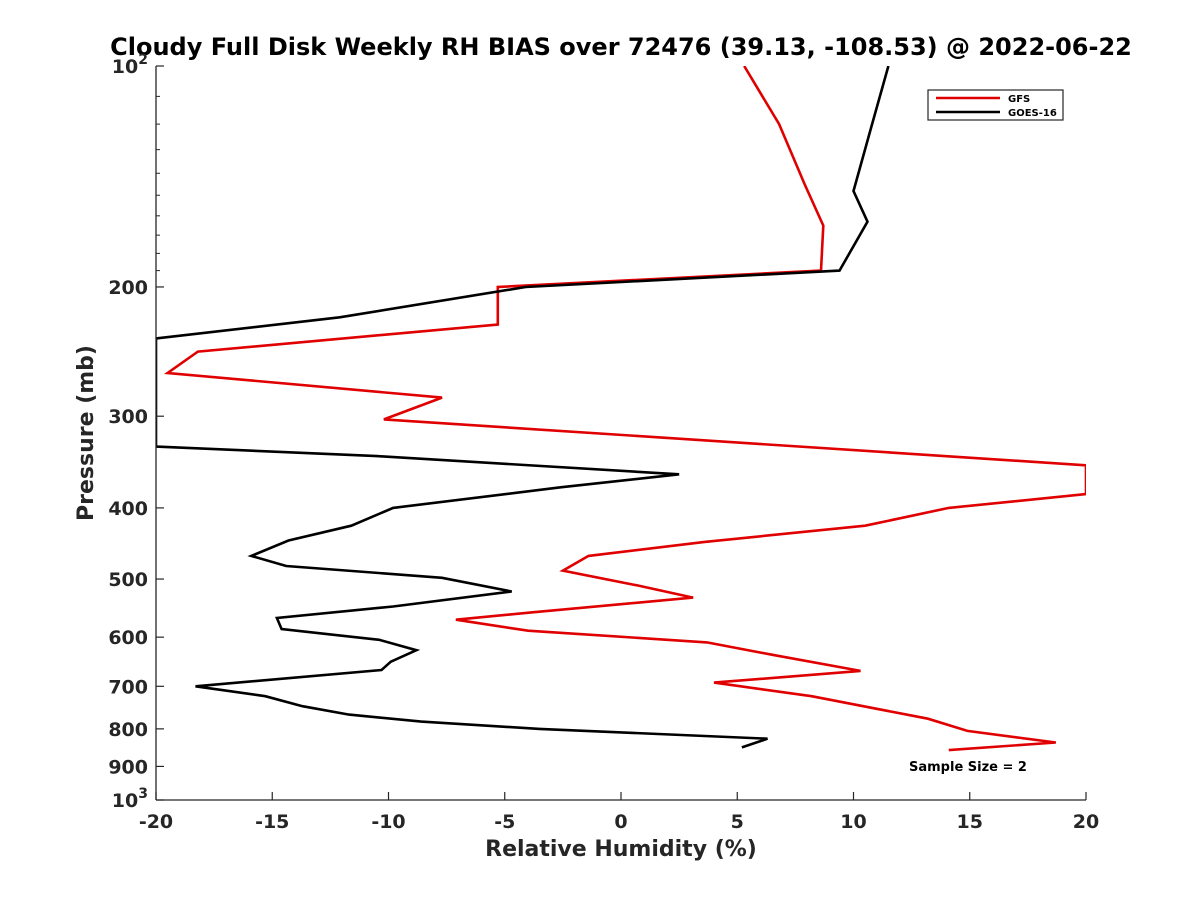 This screenshot has height=904, width=1200. I want to click on y-tick-label: 500, so click(128, 580).